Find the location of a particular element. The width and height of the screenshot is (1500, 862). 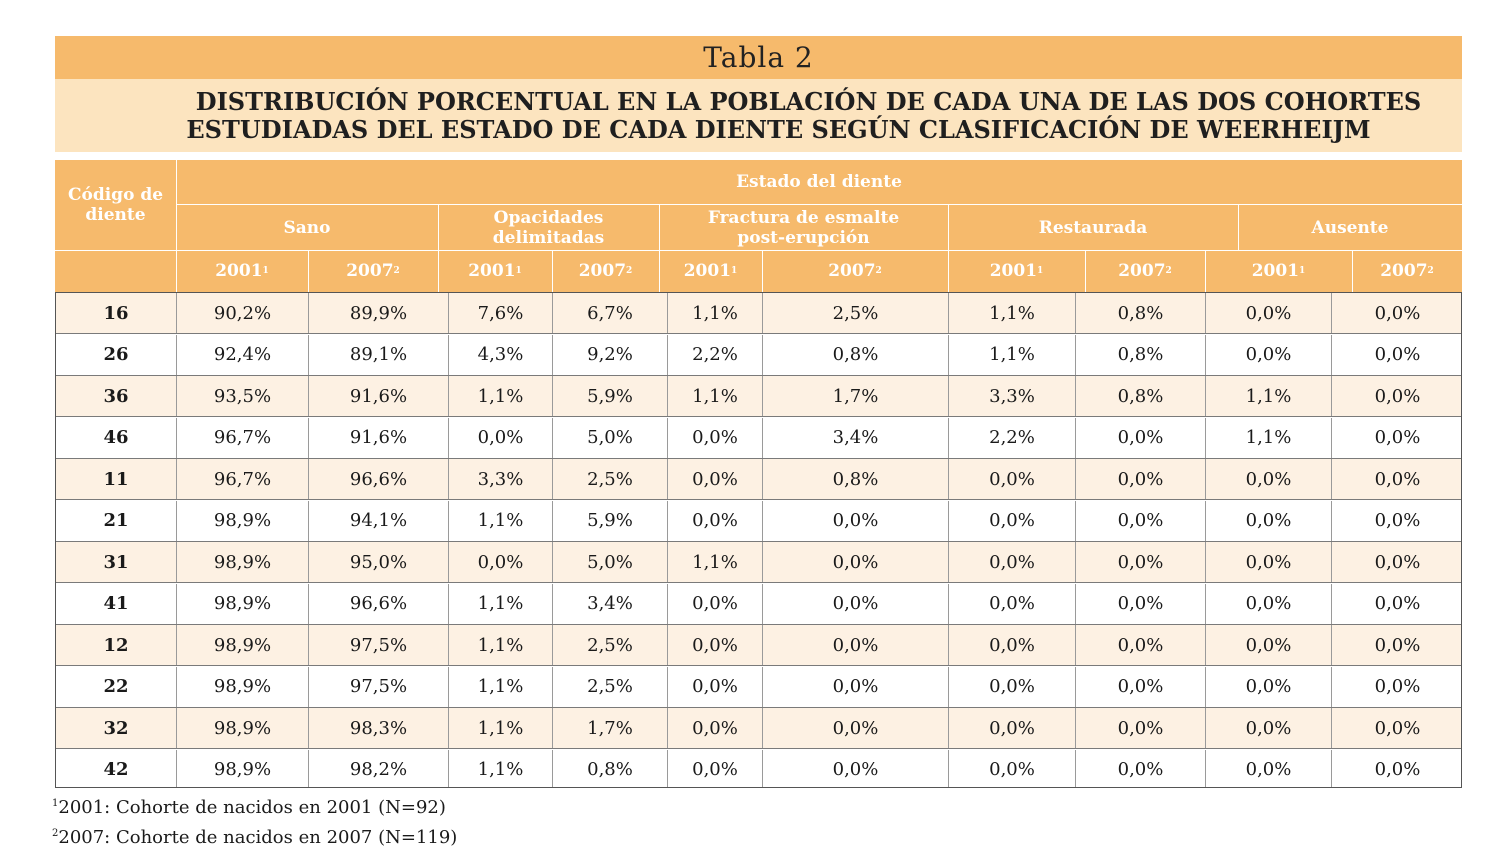

tooth-code-cell: 26 is located at coordinates (116, 354).